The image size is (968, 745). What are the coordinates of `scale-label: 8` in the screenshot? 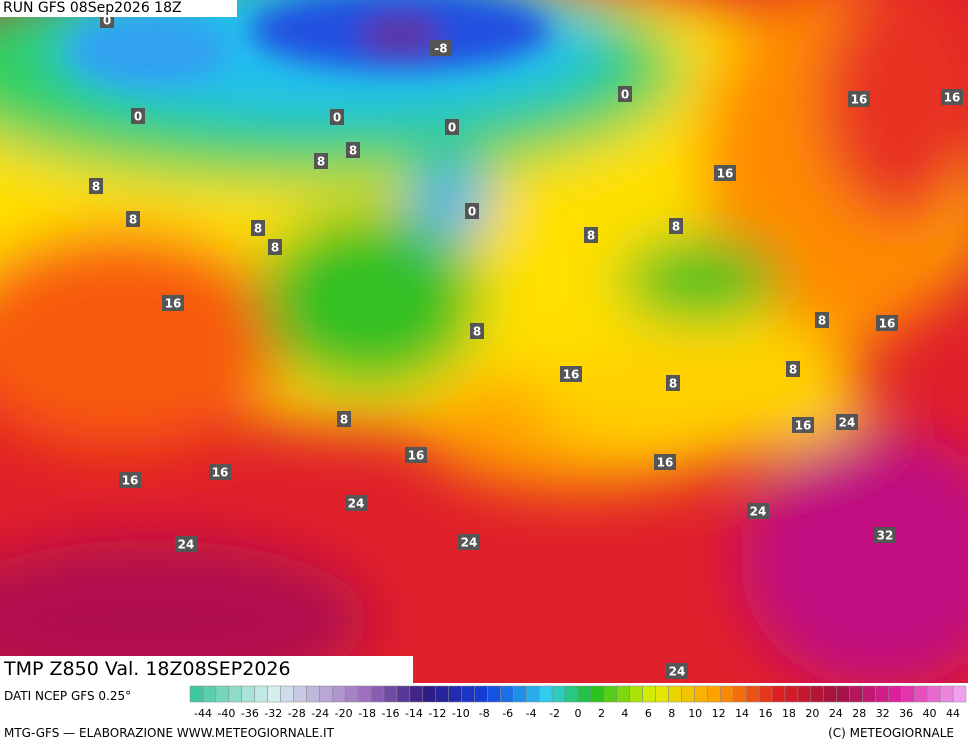 It's located at (671, 713).